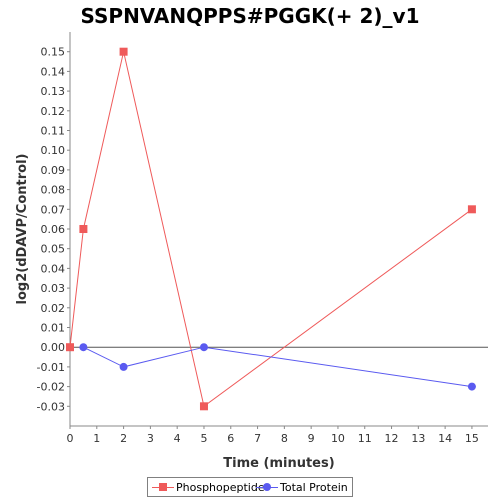 The image size is (500, 500). Describe the element at coordinates (53, 170) in the screenshot. I see `y-tick-label: 0.09` at that location.